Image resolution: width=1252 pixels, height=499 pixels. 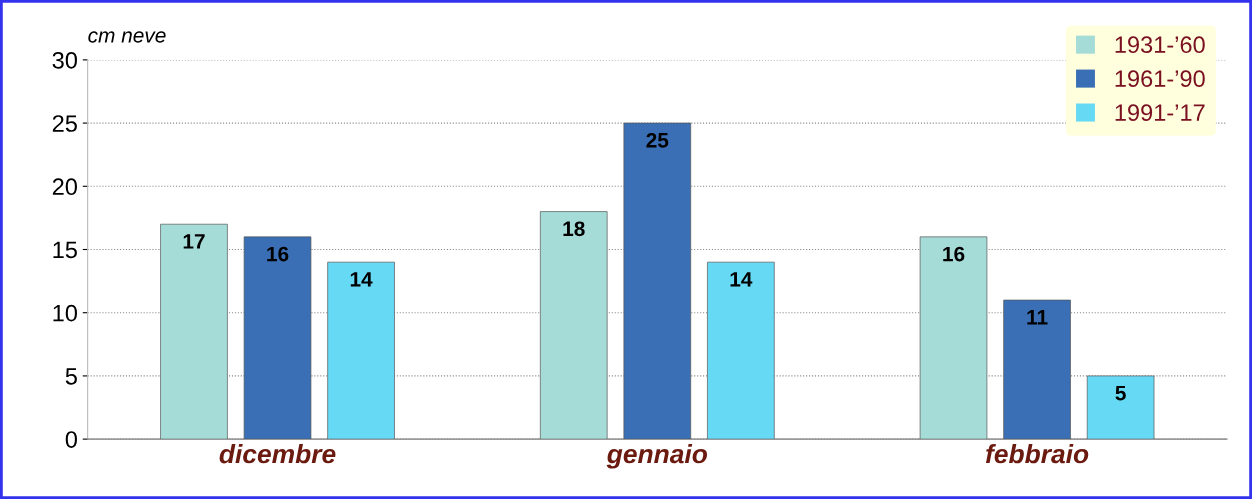 I want to click on y-tick-label: 0, so click(x=71, y=439).